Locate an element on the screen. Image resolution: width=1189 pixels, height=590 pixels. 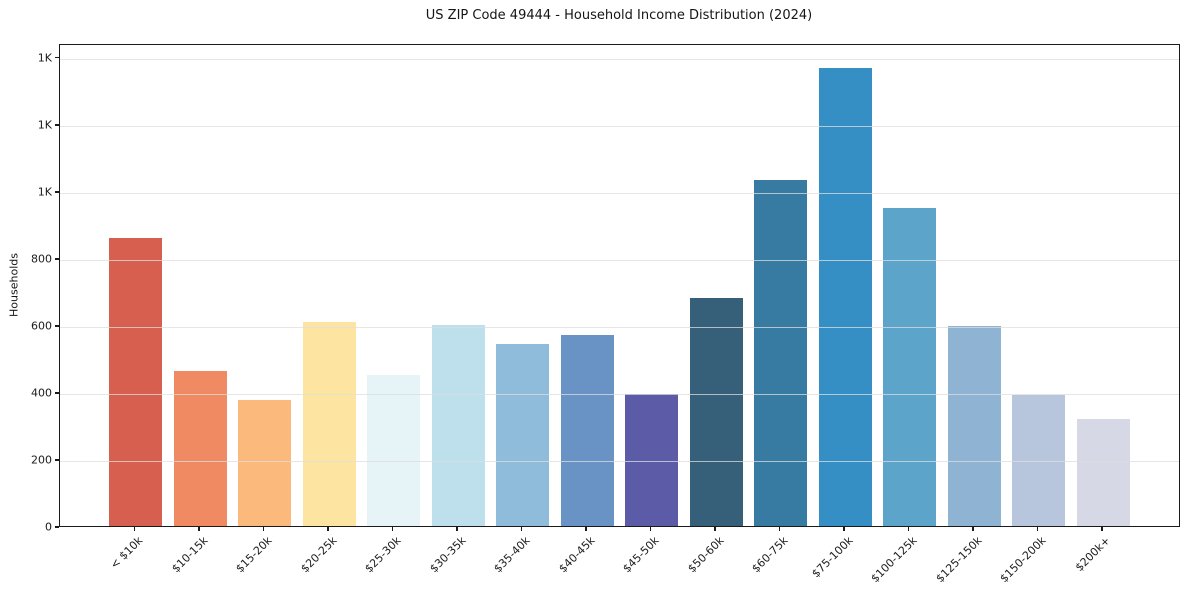
bar--40-45k is located at coordinates (587, 430).